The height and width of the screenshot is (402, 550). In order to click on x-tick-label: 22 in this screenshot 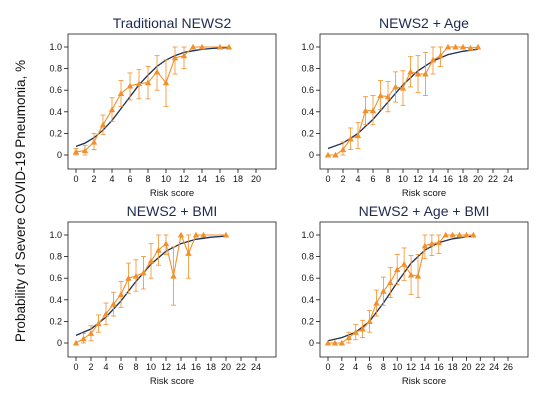, I will do `click(241, 367)`.